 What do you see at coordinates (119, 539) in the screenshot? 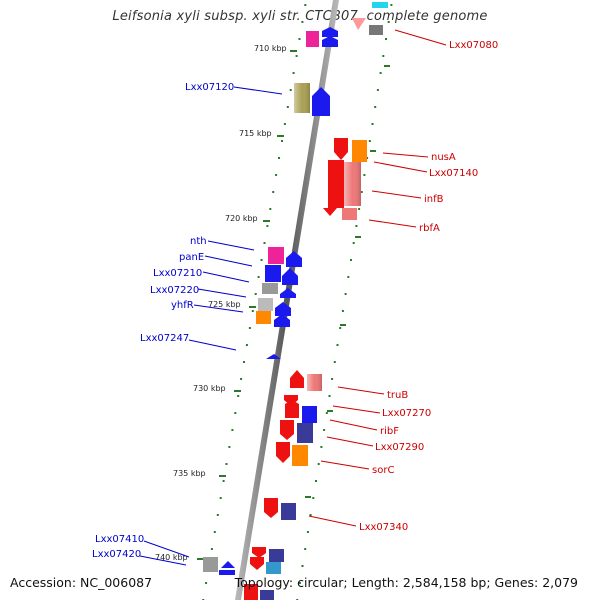
I see `gene-label-Lxx07410: Lxx07410` at bounding box center [119, 539].